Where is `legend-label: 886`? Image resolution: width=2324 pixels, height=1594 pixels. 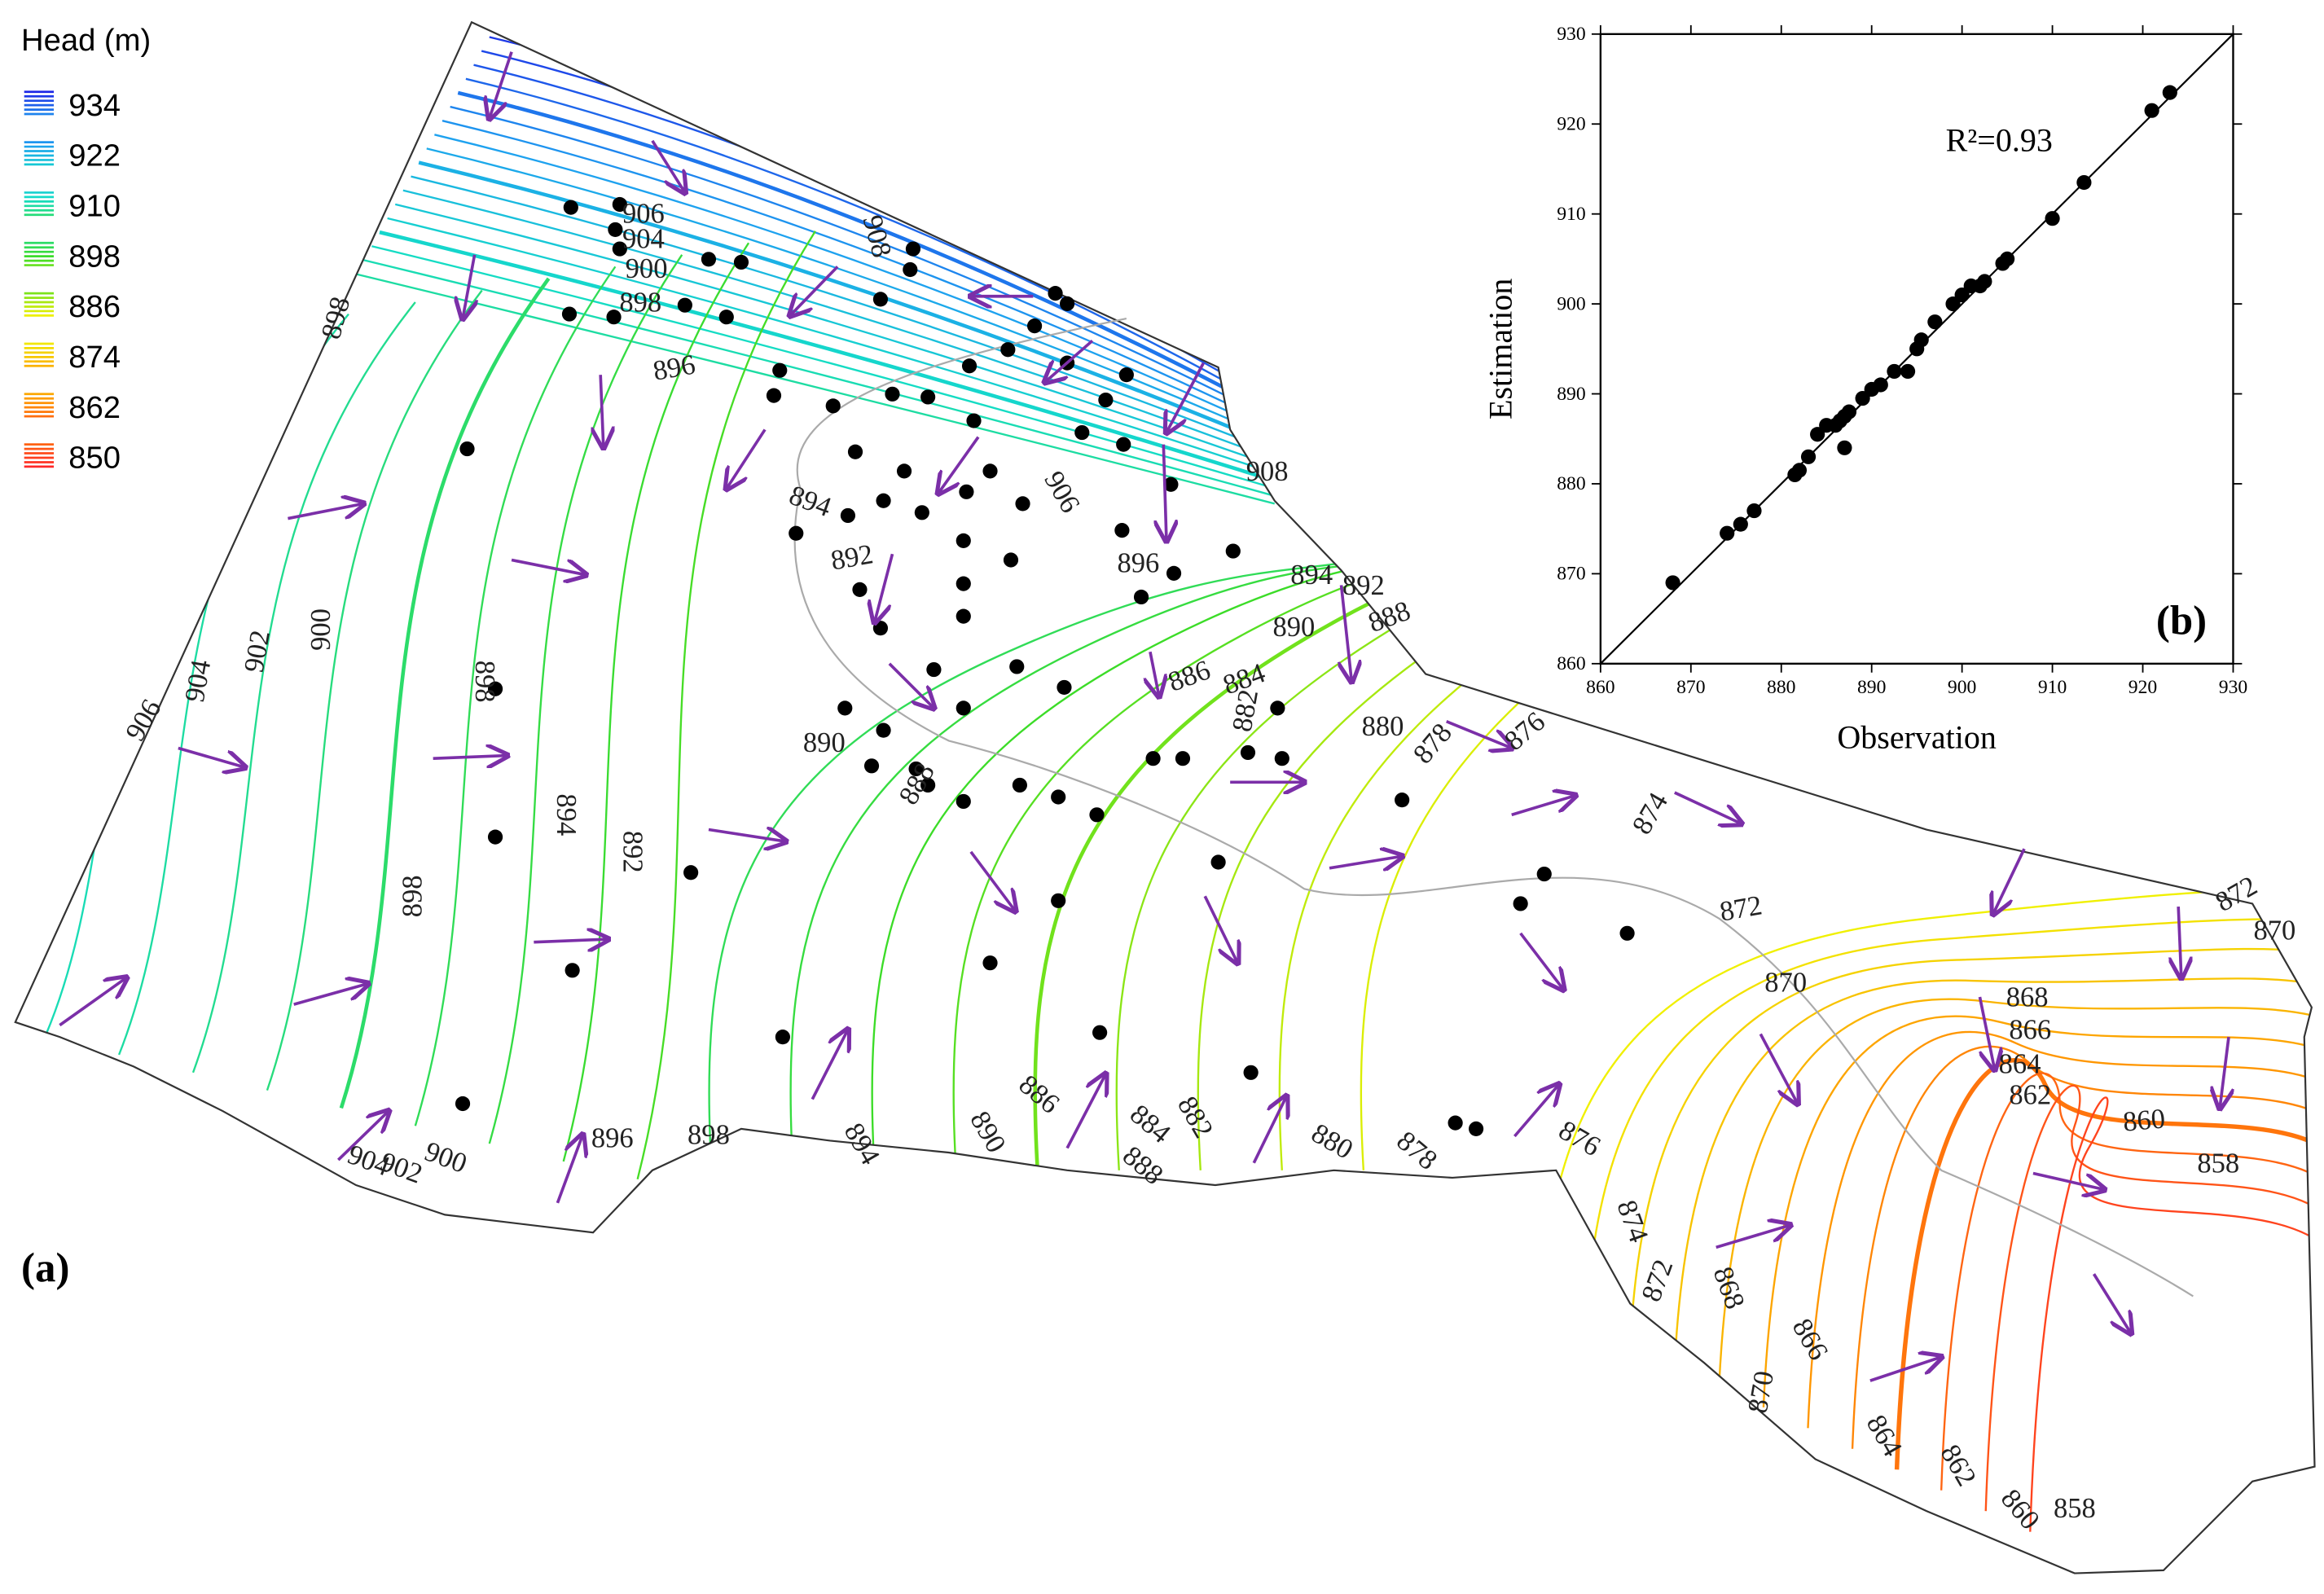 legend-label: 886 is located at coordinates (94, 306).